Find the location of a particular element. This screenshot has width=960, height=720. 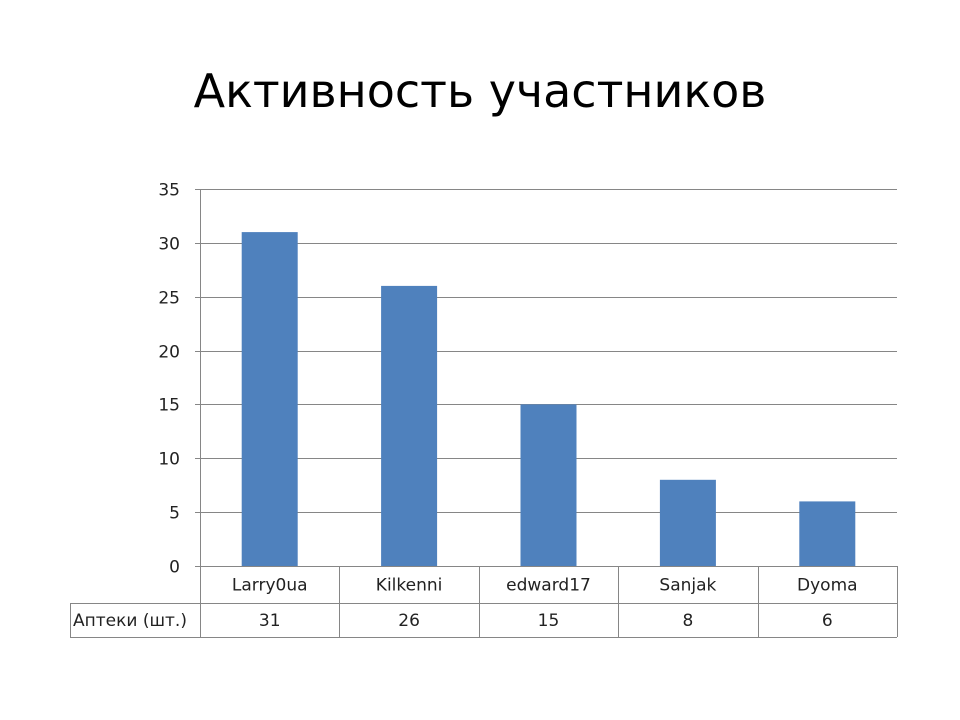

y-tick-label: 25 is located at coordinates (169, 299).